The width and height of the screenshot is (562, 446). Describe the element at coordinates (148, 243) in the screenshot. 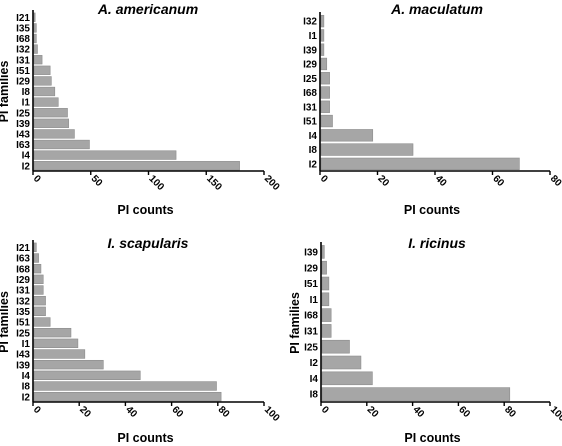

I see `chart-title: I. scapularis` at that location.